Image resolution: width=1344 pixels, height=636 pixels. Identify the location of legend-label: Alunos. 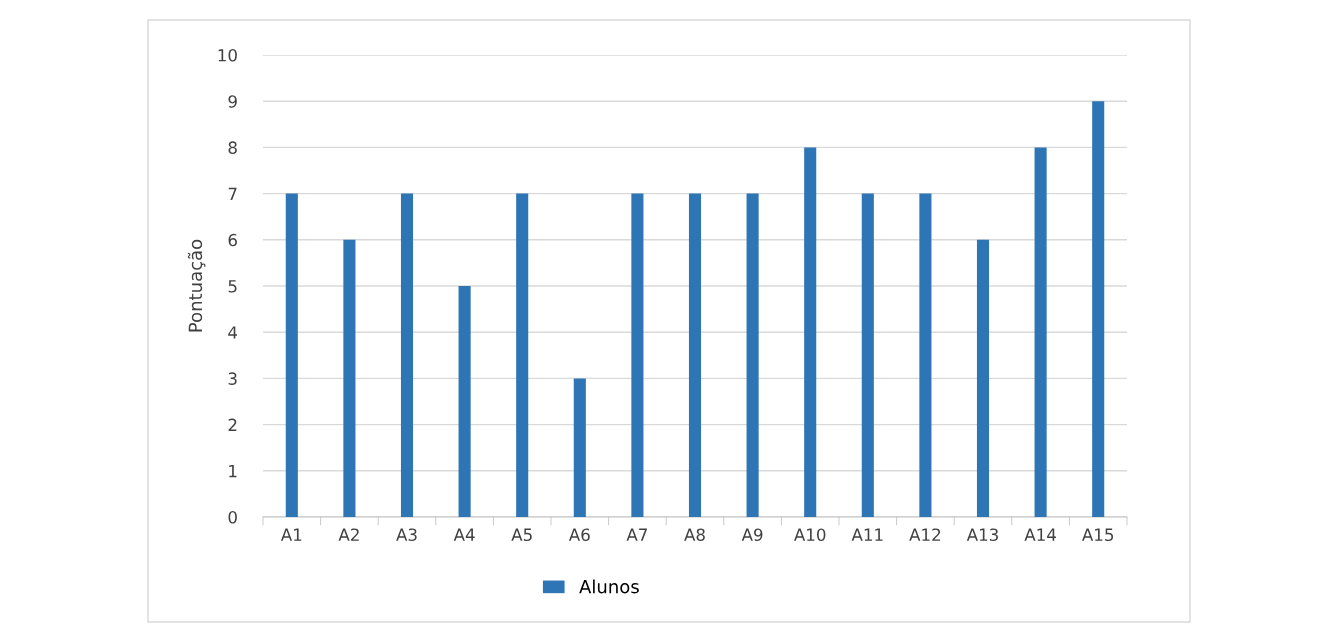
(609, 586).